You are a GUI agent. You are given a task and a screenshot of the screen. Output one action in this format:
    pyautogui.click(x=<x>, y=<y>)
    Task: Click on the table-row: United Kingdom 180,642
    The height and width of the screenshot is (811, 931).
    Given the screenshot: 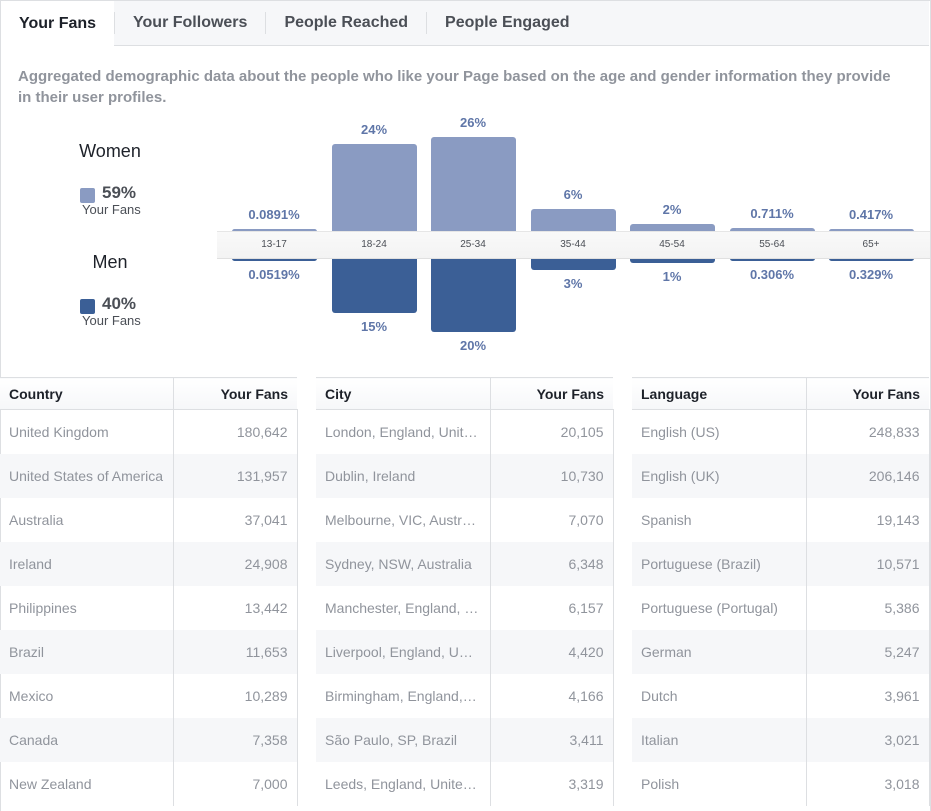 What is the action you would take?
    pyautogui.click(x=149, y=431)
    